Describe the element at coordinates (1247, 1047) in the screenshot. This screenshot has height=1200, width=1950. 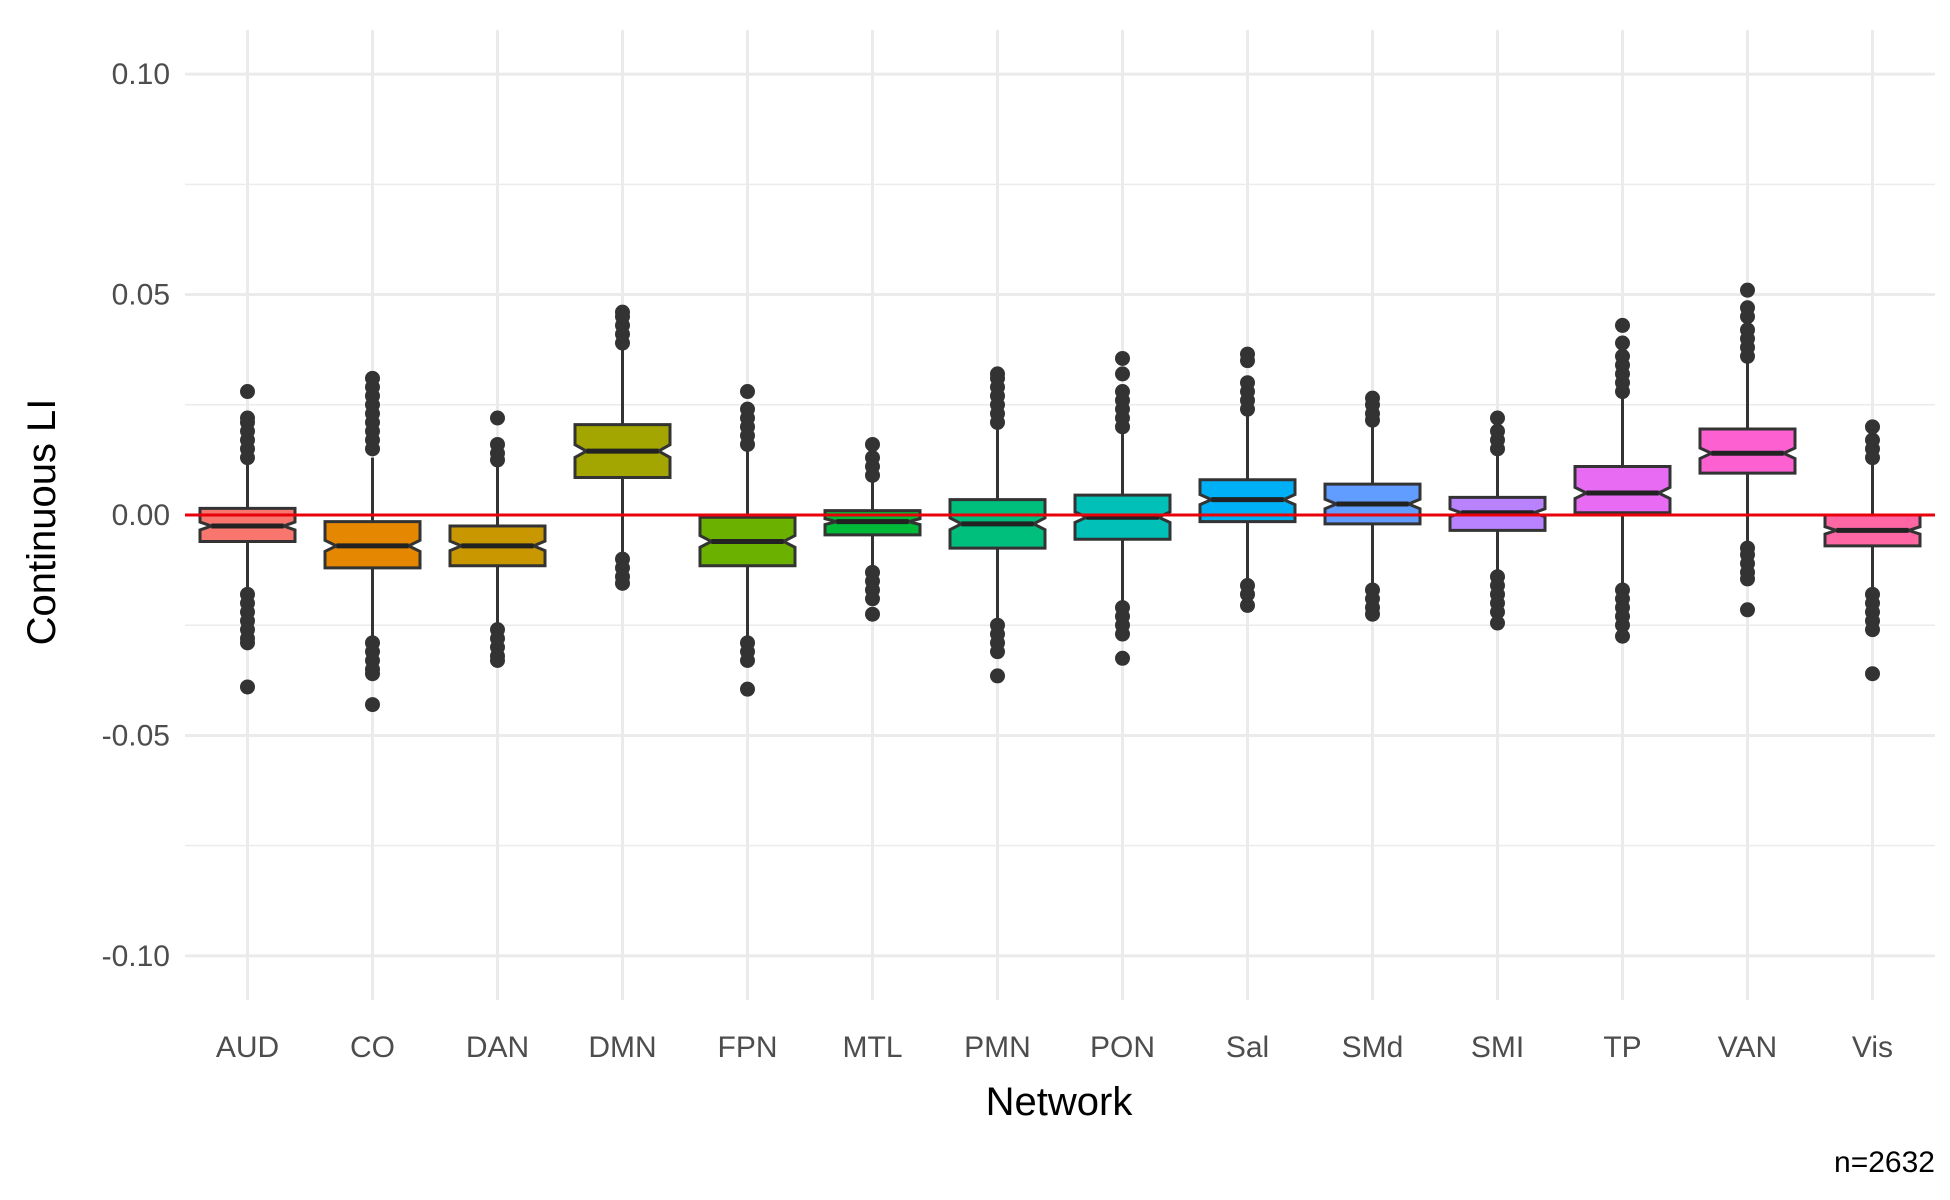
I see `x-tick-label: Sal` at that location.